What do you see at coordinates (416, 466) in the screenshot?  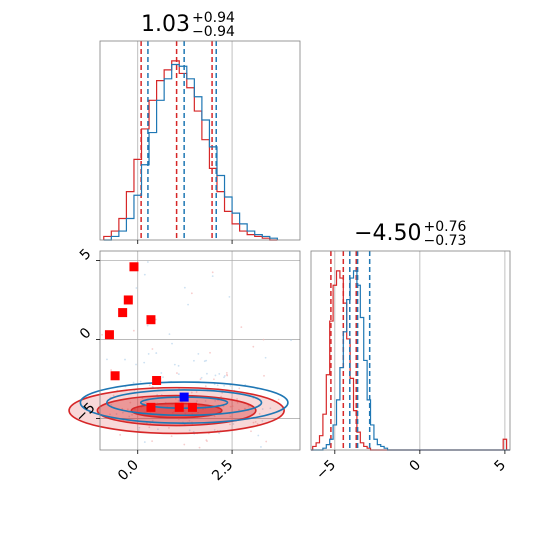 I see `x-tick-label: 0` at bounding box center [416, 466].